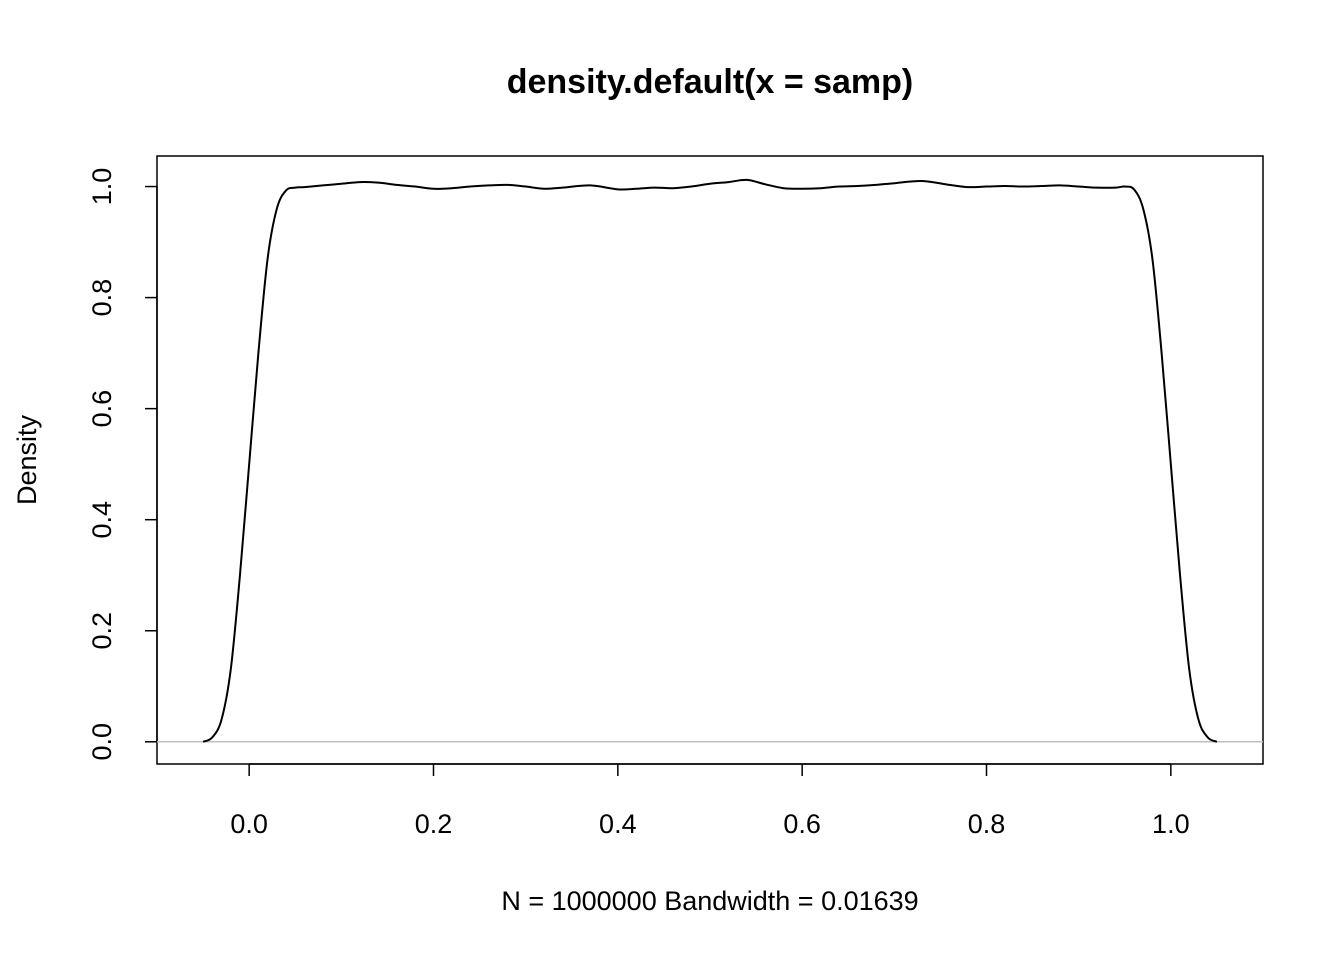 The height and width of the screenshot is (960, 1344). Describe the element at coordinates (102, 187) in the screenshot. I see `y-tick-label: 1.0` at that location.